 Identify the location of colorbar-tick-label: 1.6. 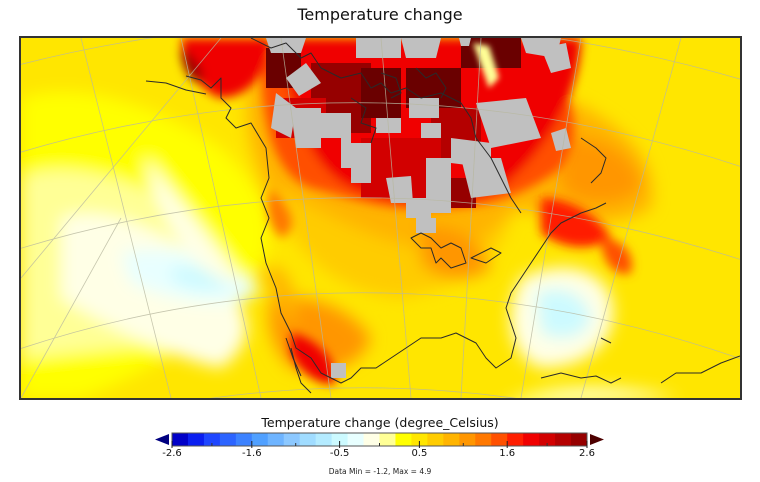
(507, 453).